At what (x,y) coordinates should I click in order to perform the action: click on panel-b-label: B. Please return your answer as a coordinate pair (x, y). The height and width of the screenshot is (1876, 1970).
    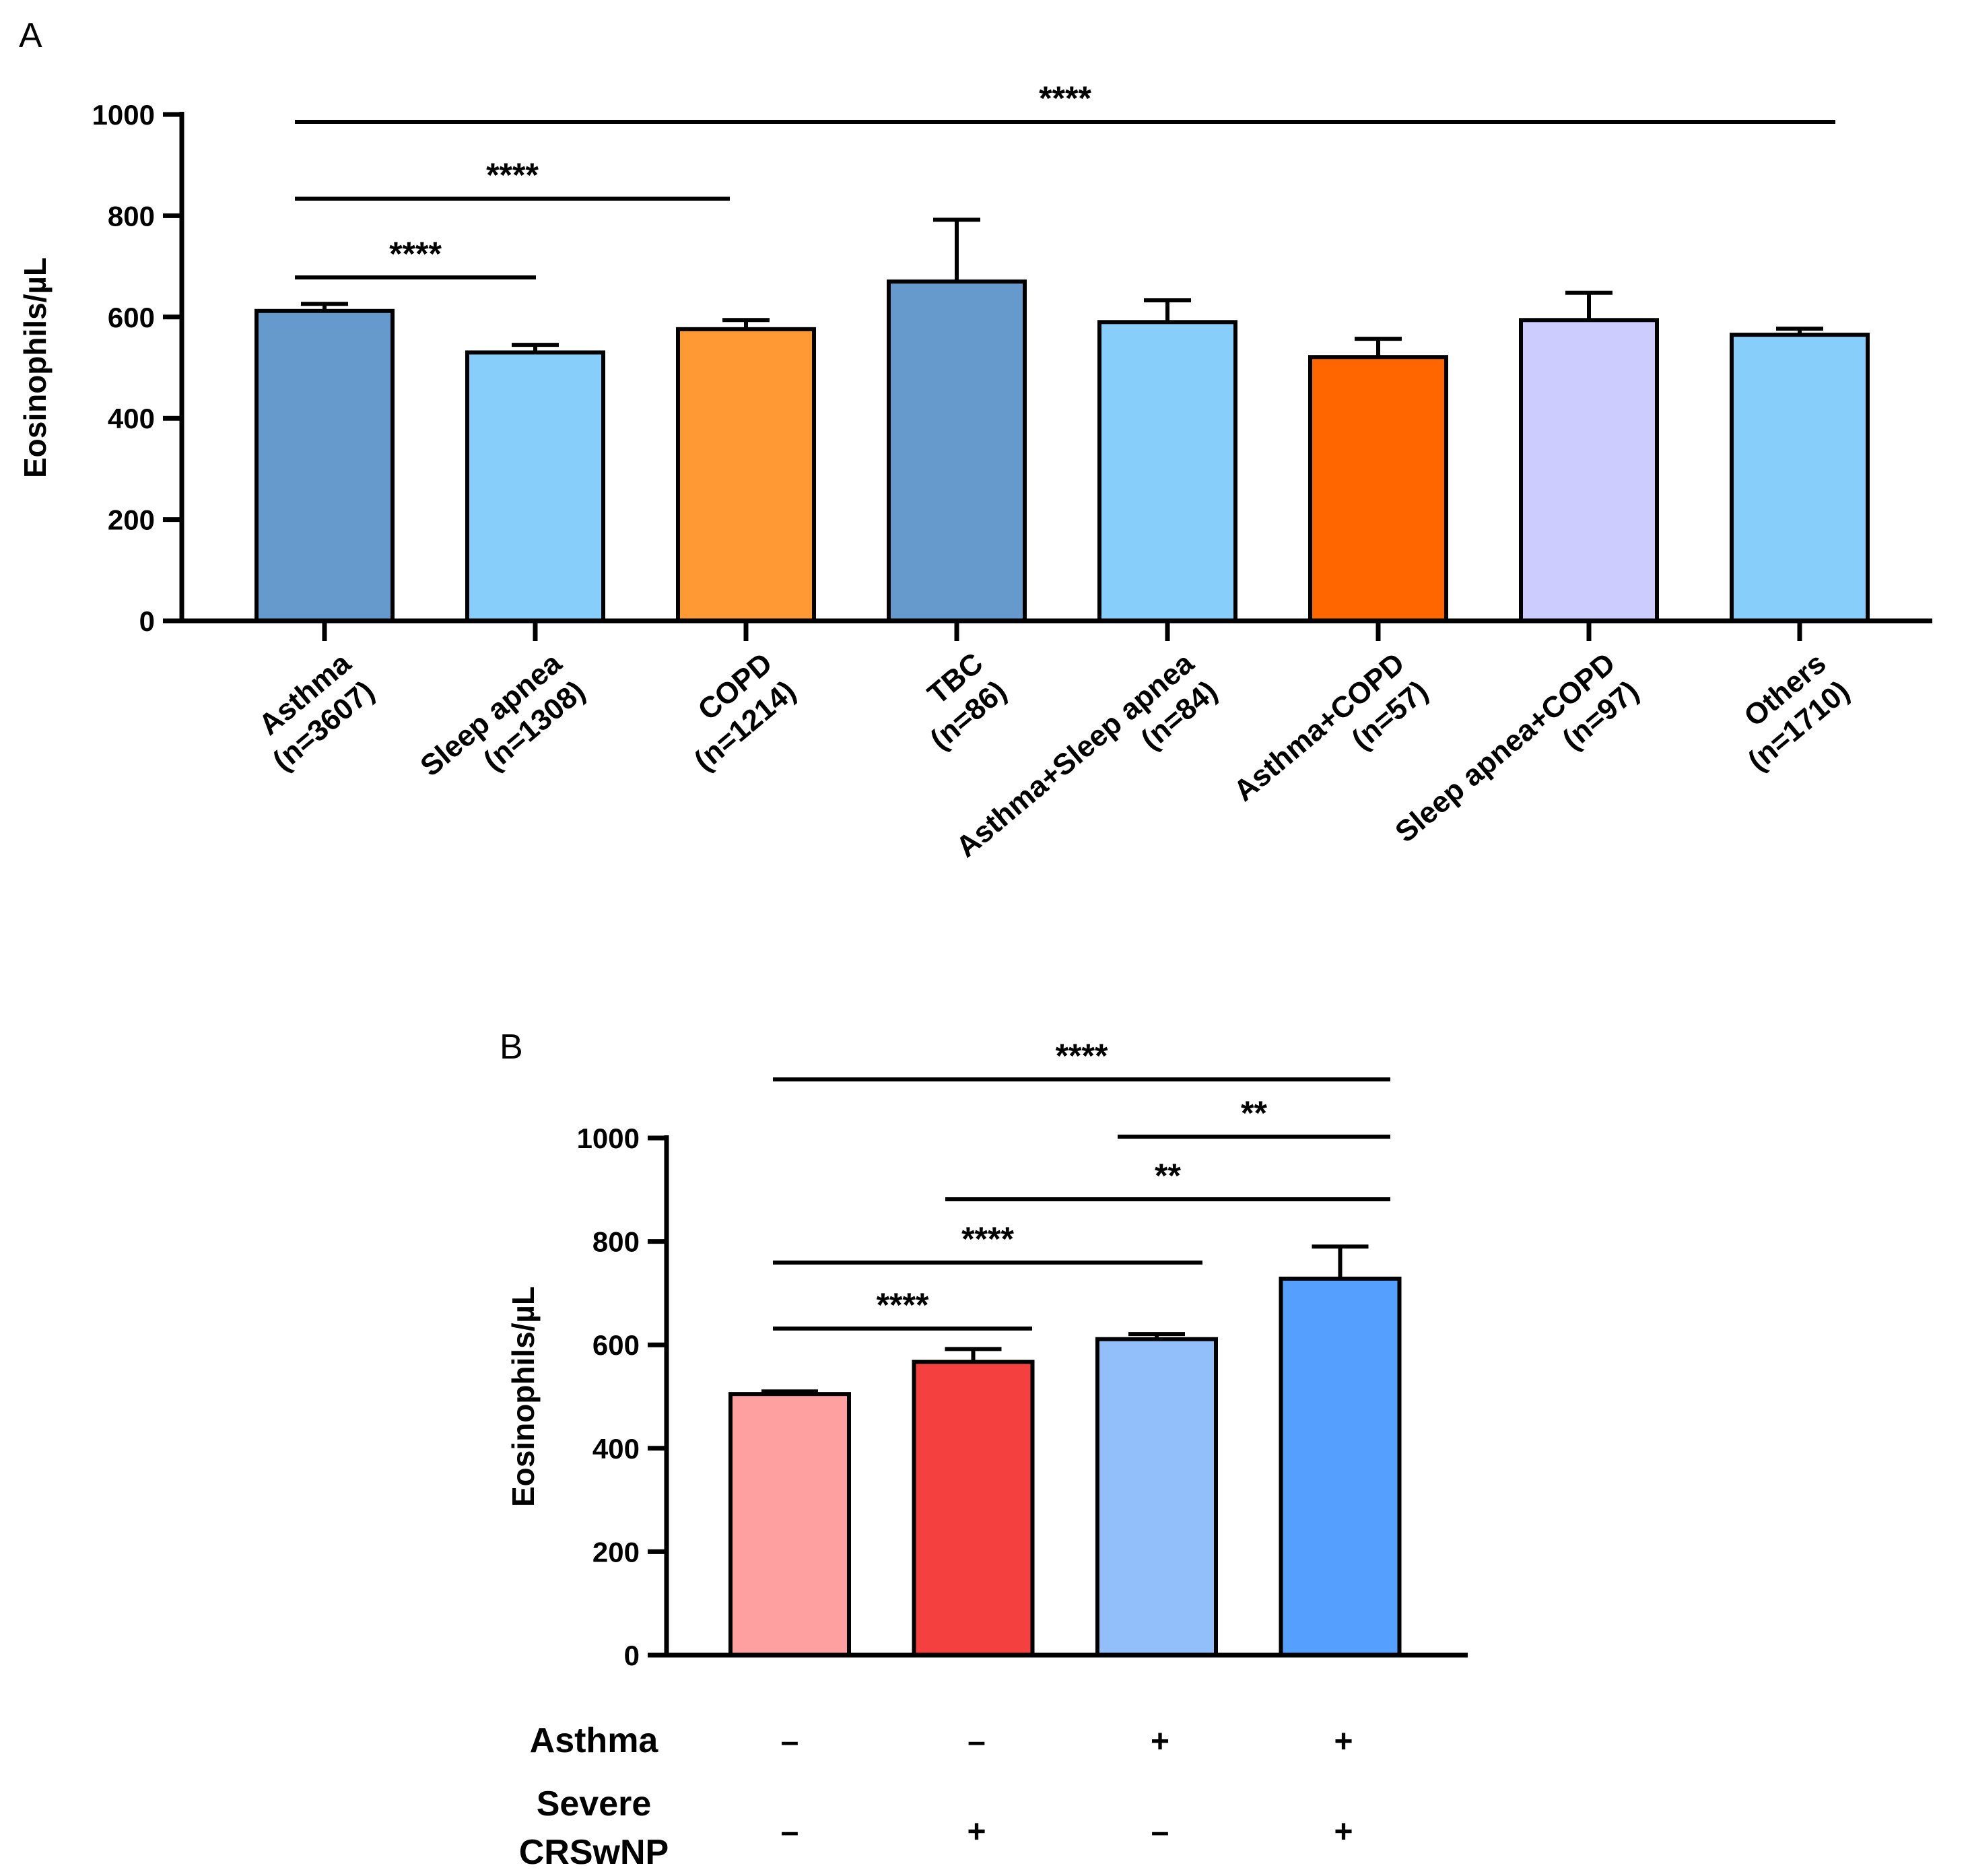
    Looking at the image, I should click on (511, 1047).